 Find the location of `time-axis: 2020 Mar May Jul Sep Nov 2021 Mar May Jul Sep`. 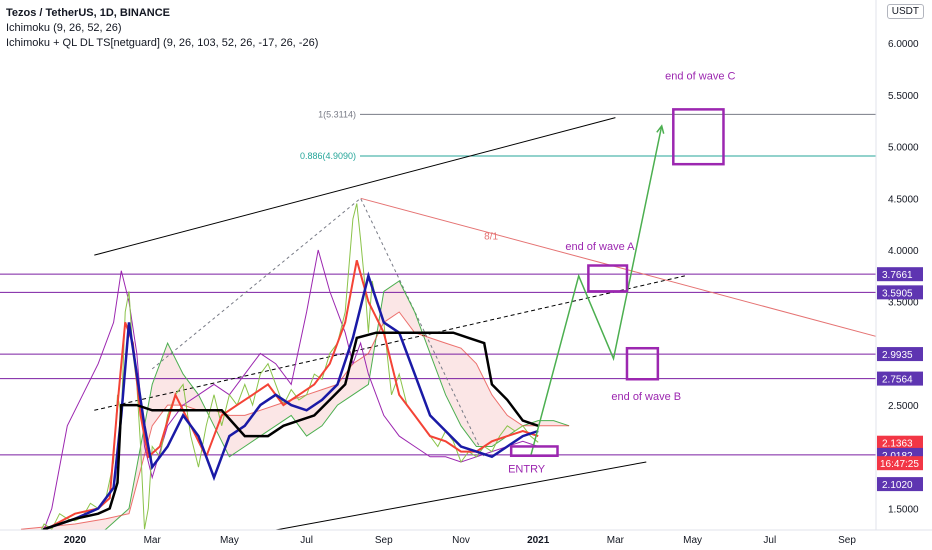

time-axis: 2020 Mar May Jul Sep Nov 2021 Mar May Jul Sep is located at coordinates (466, 537).